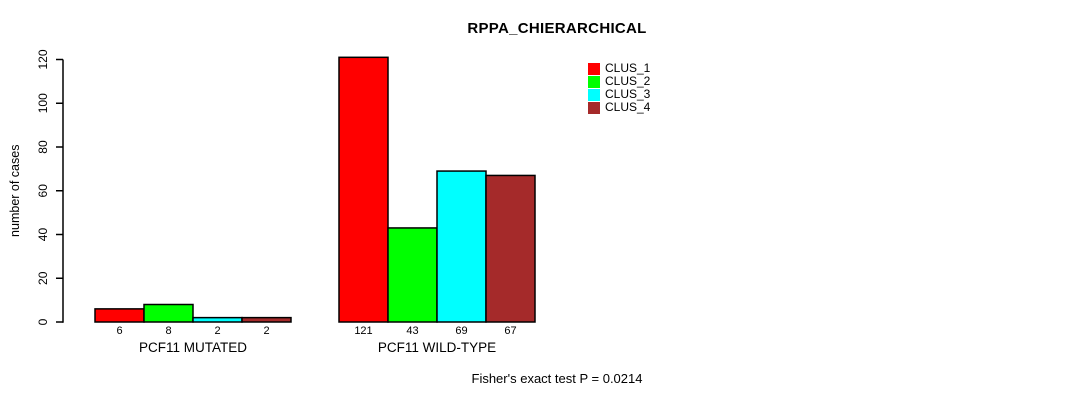 This screenshot has height=400, width=1090. I want to click on fisher-test-annotation: Fisher's exact test P = 0.0214, so click(557, 378).